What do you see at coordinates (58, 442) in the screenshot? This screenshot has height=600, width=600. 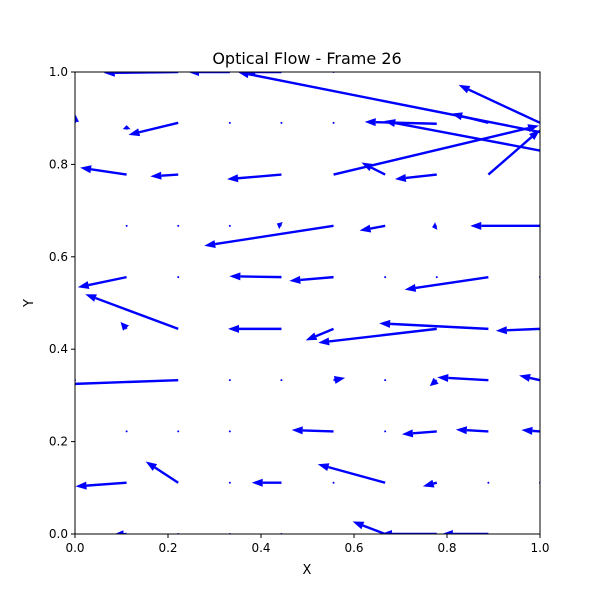 I see `y-tick-label: 0.2` at bounding box center [58, 442].